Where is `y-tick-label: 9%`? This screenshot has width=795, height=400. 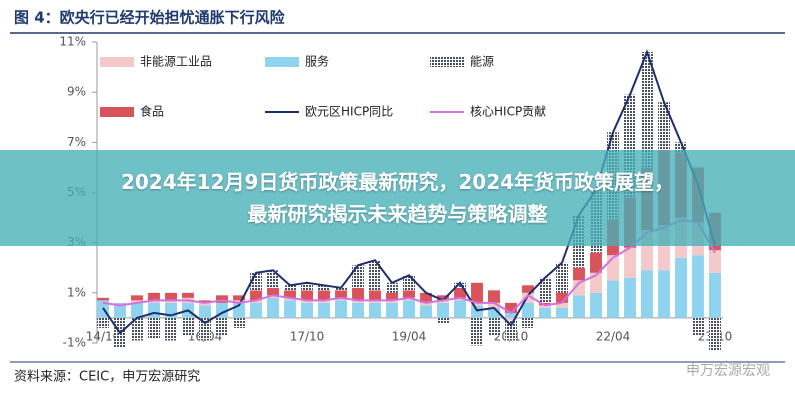 y-tick-label: 9% is located at coordinates (76, 92).